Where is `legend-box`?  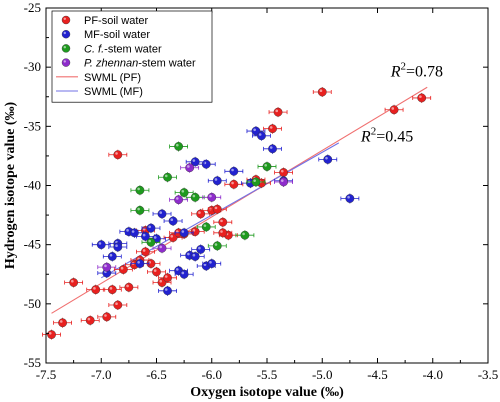
legend-box is located at coordinates (132, 56).